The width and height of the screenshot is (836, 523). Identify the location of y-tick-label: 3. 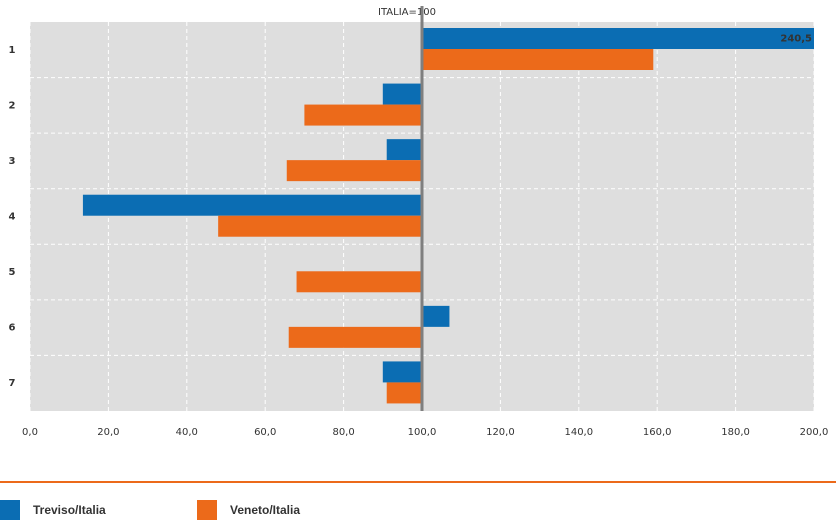
(12, 161).